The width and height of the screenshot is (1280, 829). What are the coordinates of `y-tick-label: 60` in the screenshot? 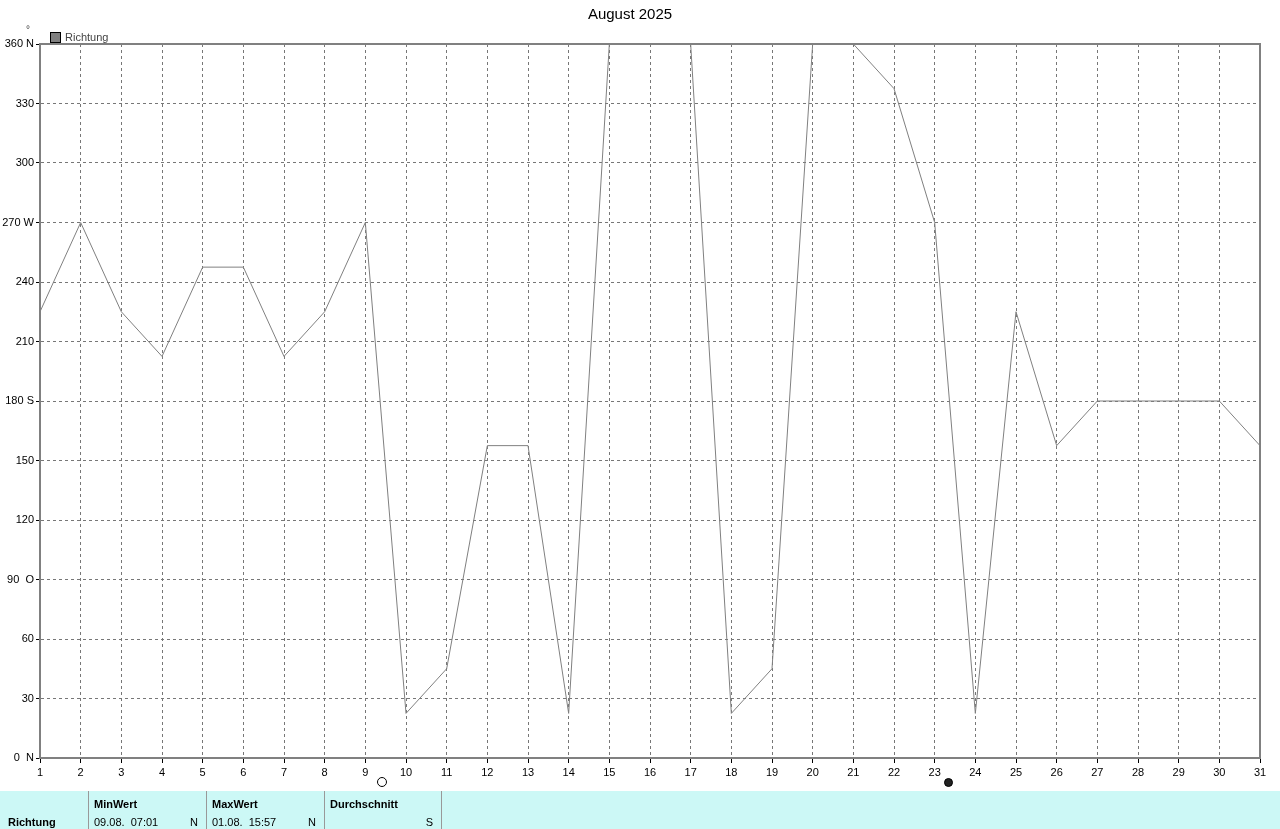 It's located at (27, 638).